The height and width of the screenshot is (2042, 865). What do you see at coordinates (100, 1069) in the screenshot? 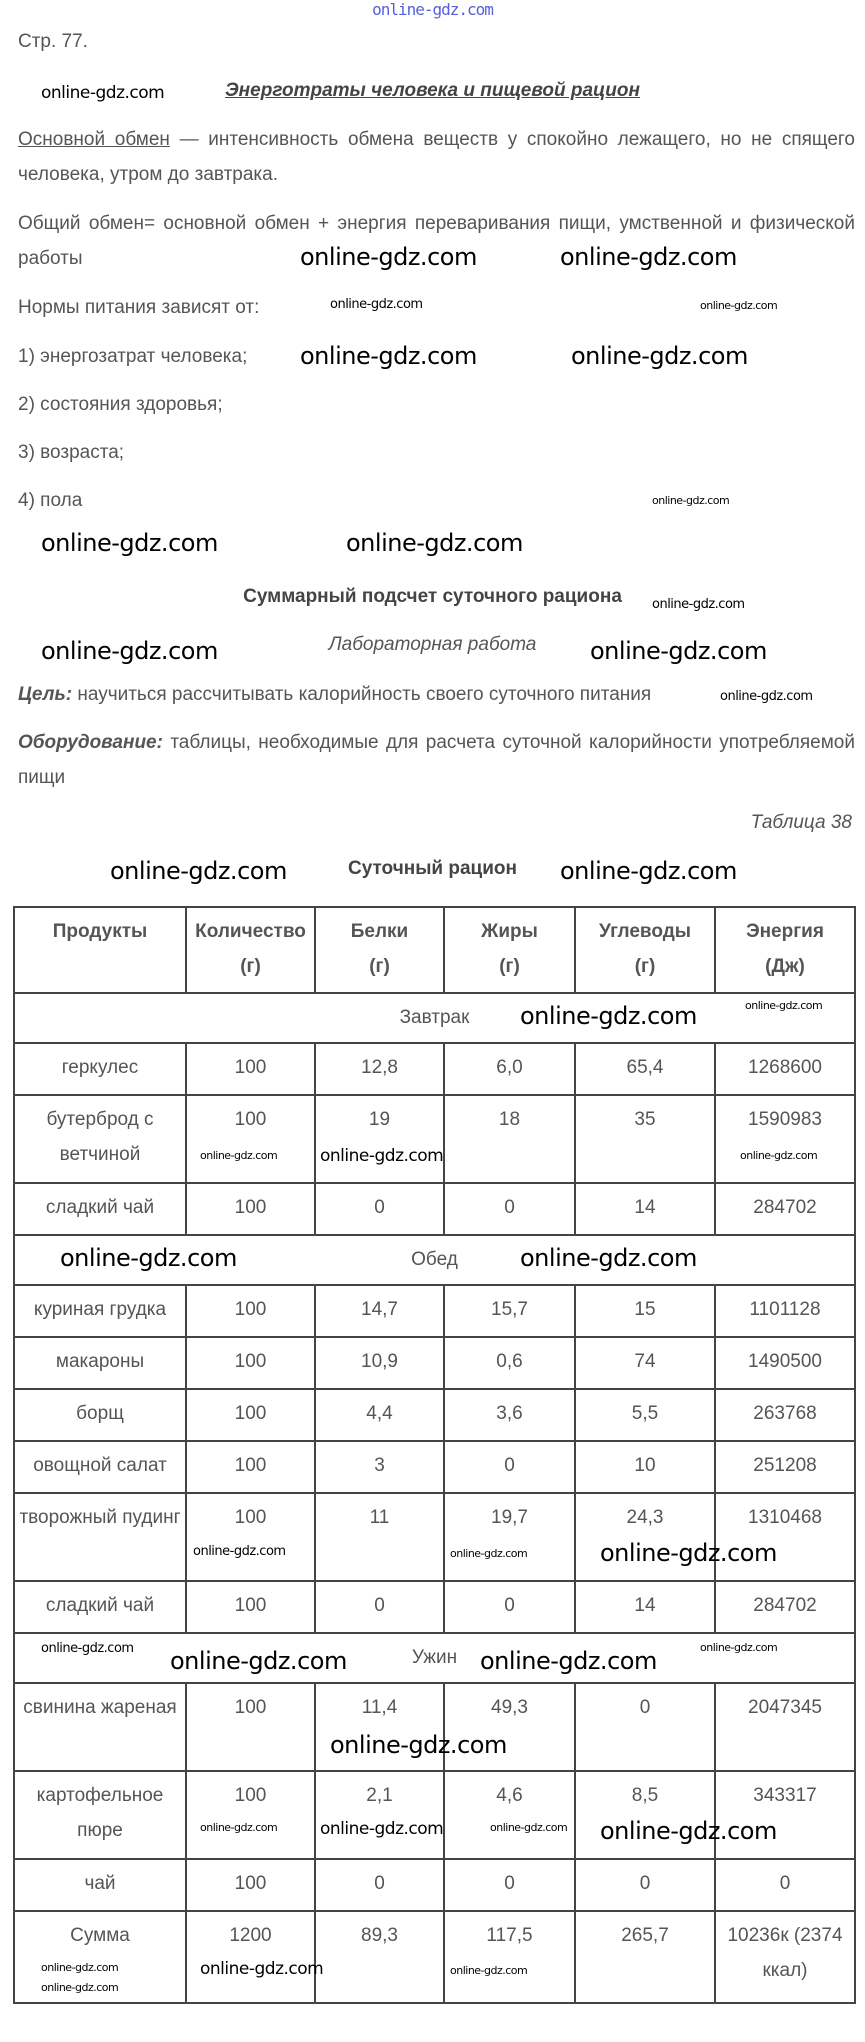
I see `product-name: геркулес` at bounding box center [100, 1069].